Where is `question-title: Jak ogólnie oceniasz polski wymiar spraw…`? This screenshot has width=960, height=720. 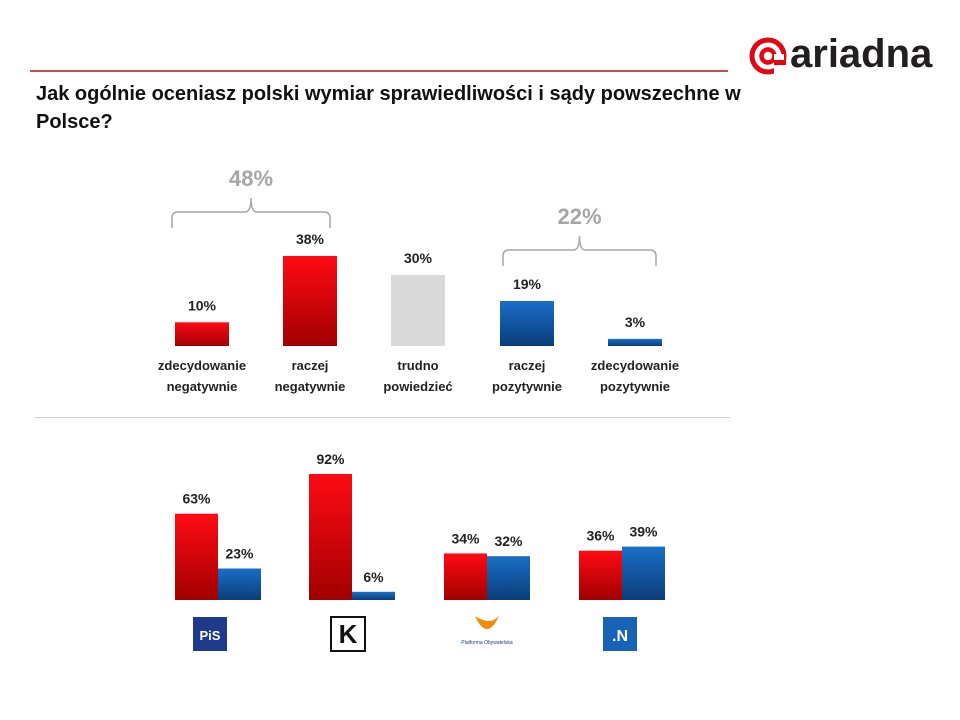
question-title: Jak ogólnie oceniasz polski wymiar spraw… is located at coordinates (388, 108).